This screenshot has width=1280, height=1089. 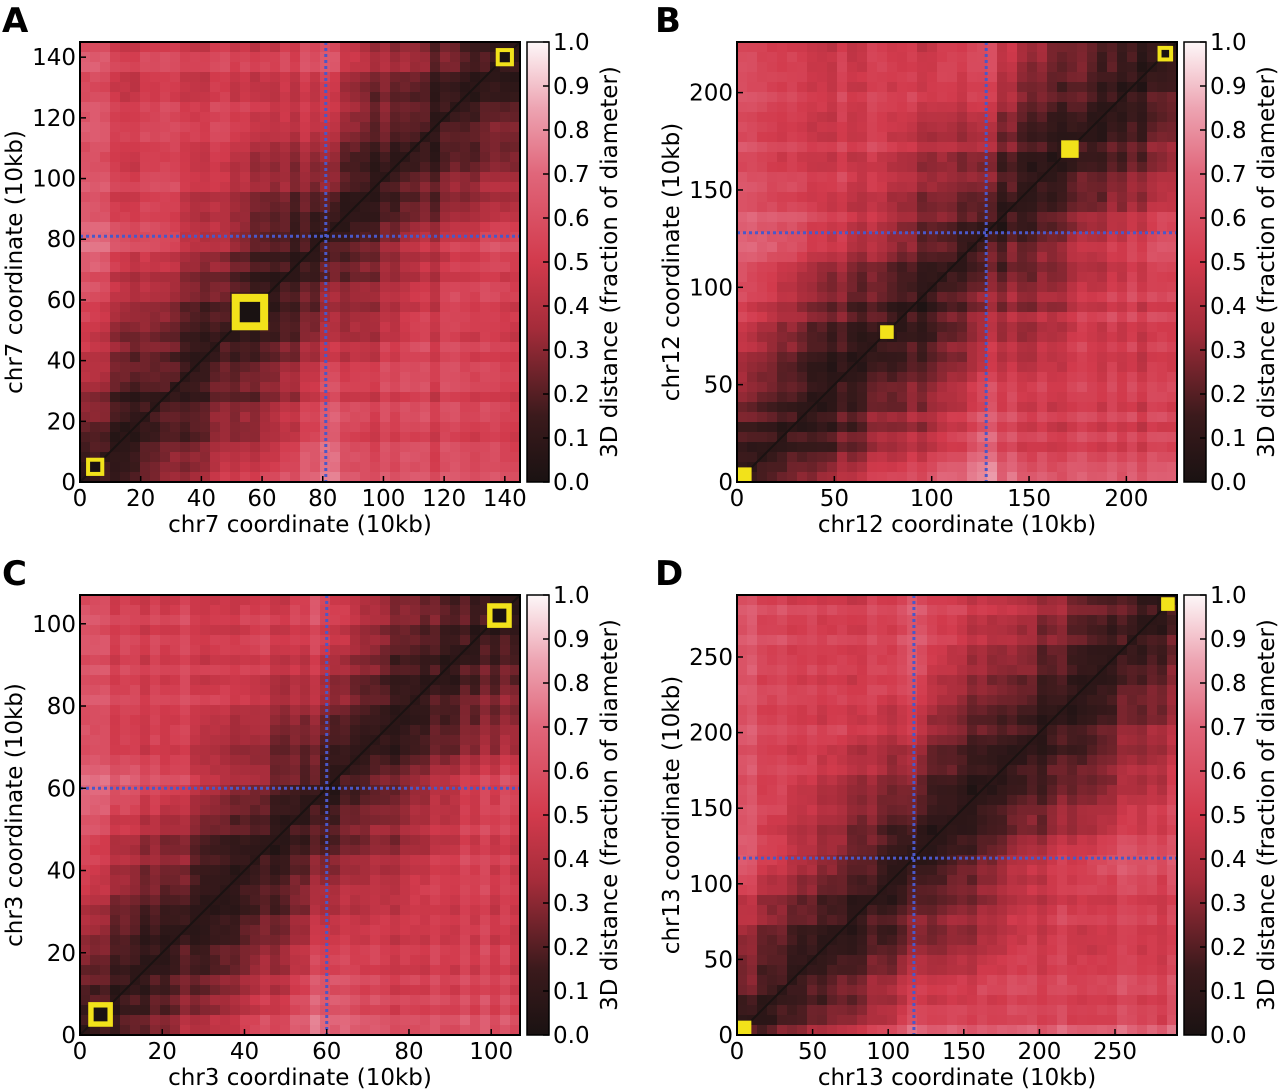 What do you see at coordinates (571, 131) in the screenshot?
I see `colorbar-tick-label: 0.8` at bounding box center [571, 131].